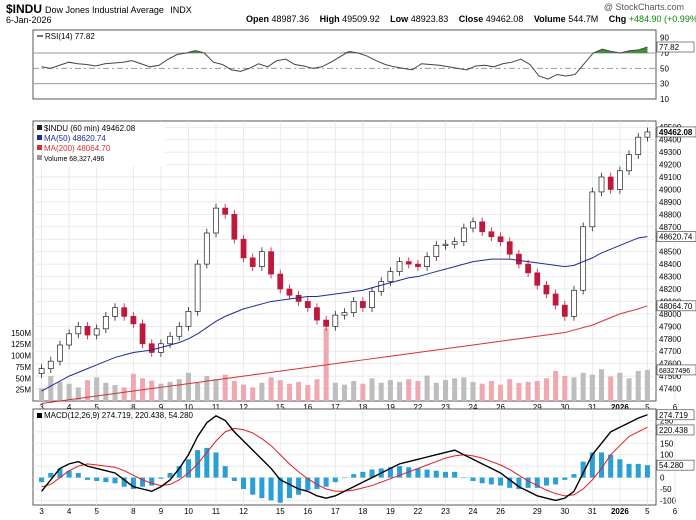 The image size is (696, 520). I want to click on macd-tick-label: -100, so click(668, 500).